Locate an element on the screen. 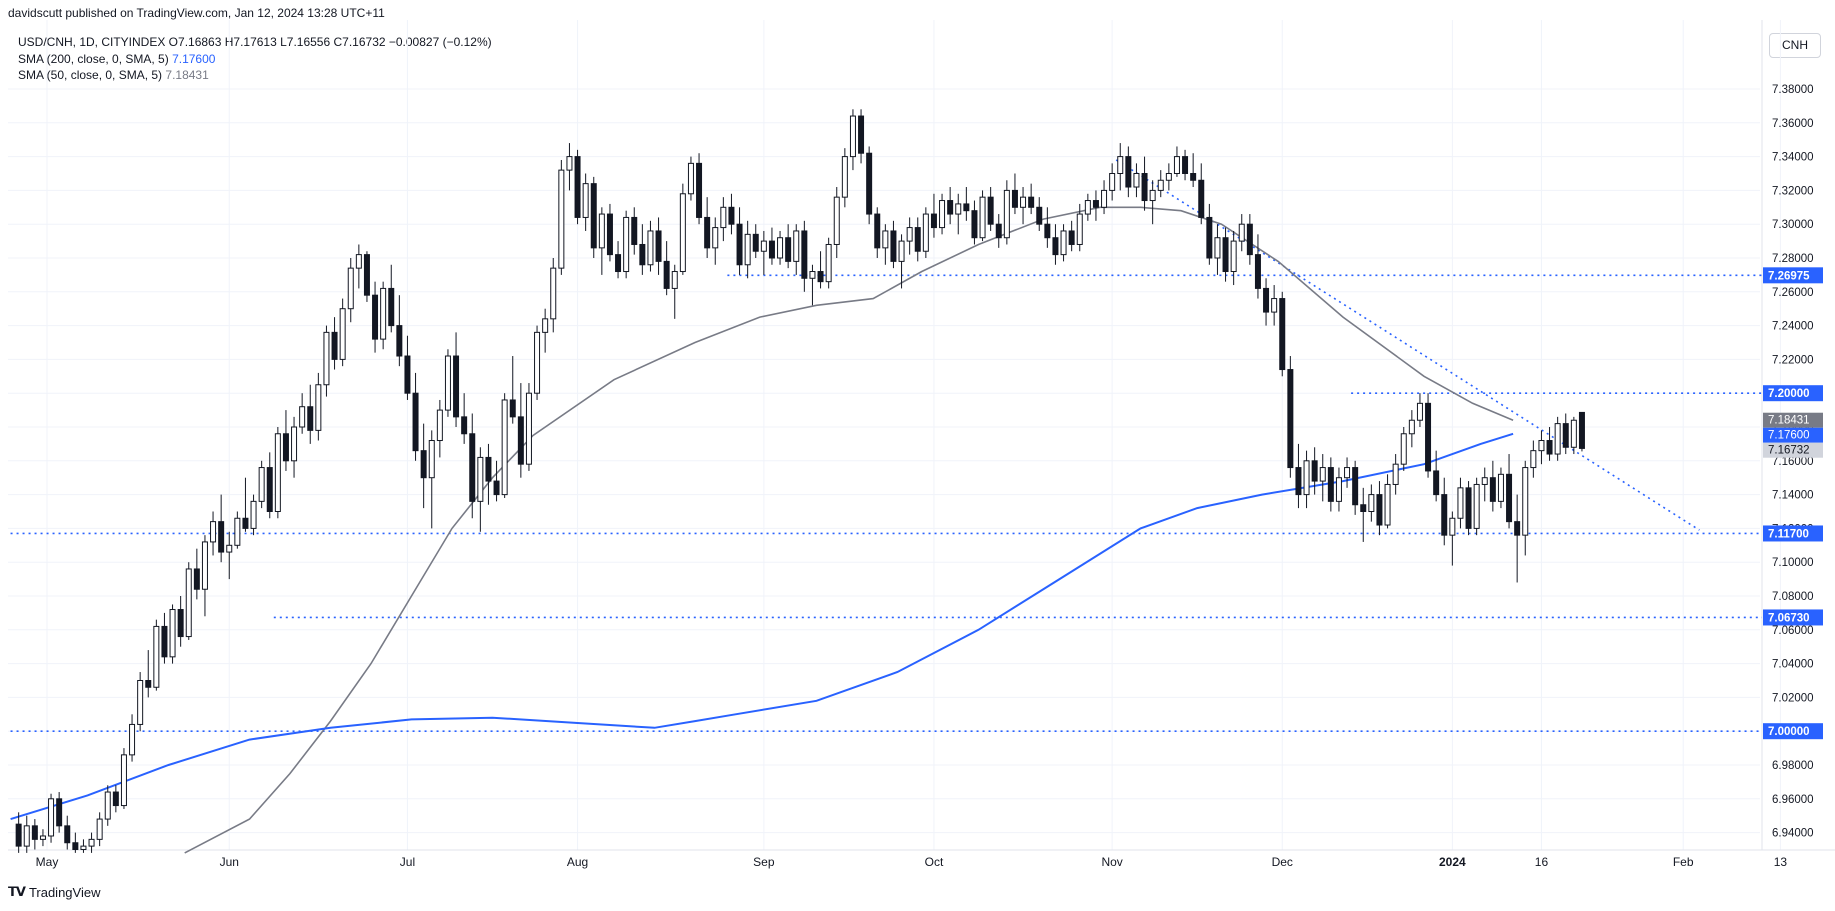 Image resolution: width=1835 pixels, height=911 pixels. time-tick-label: Jul is located at coordinates (407, 862).